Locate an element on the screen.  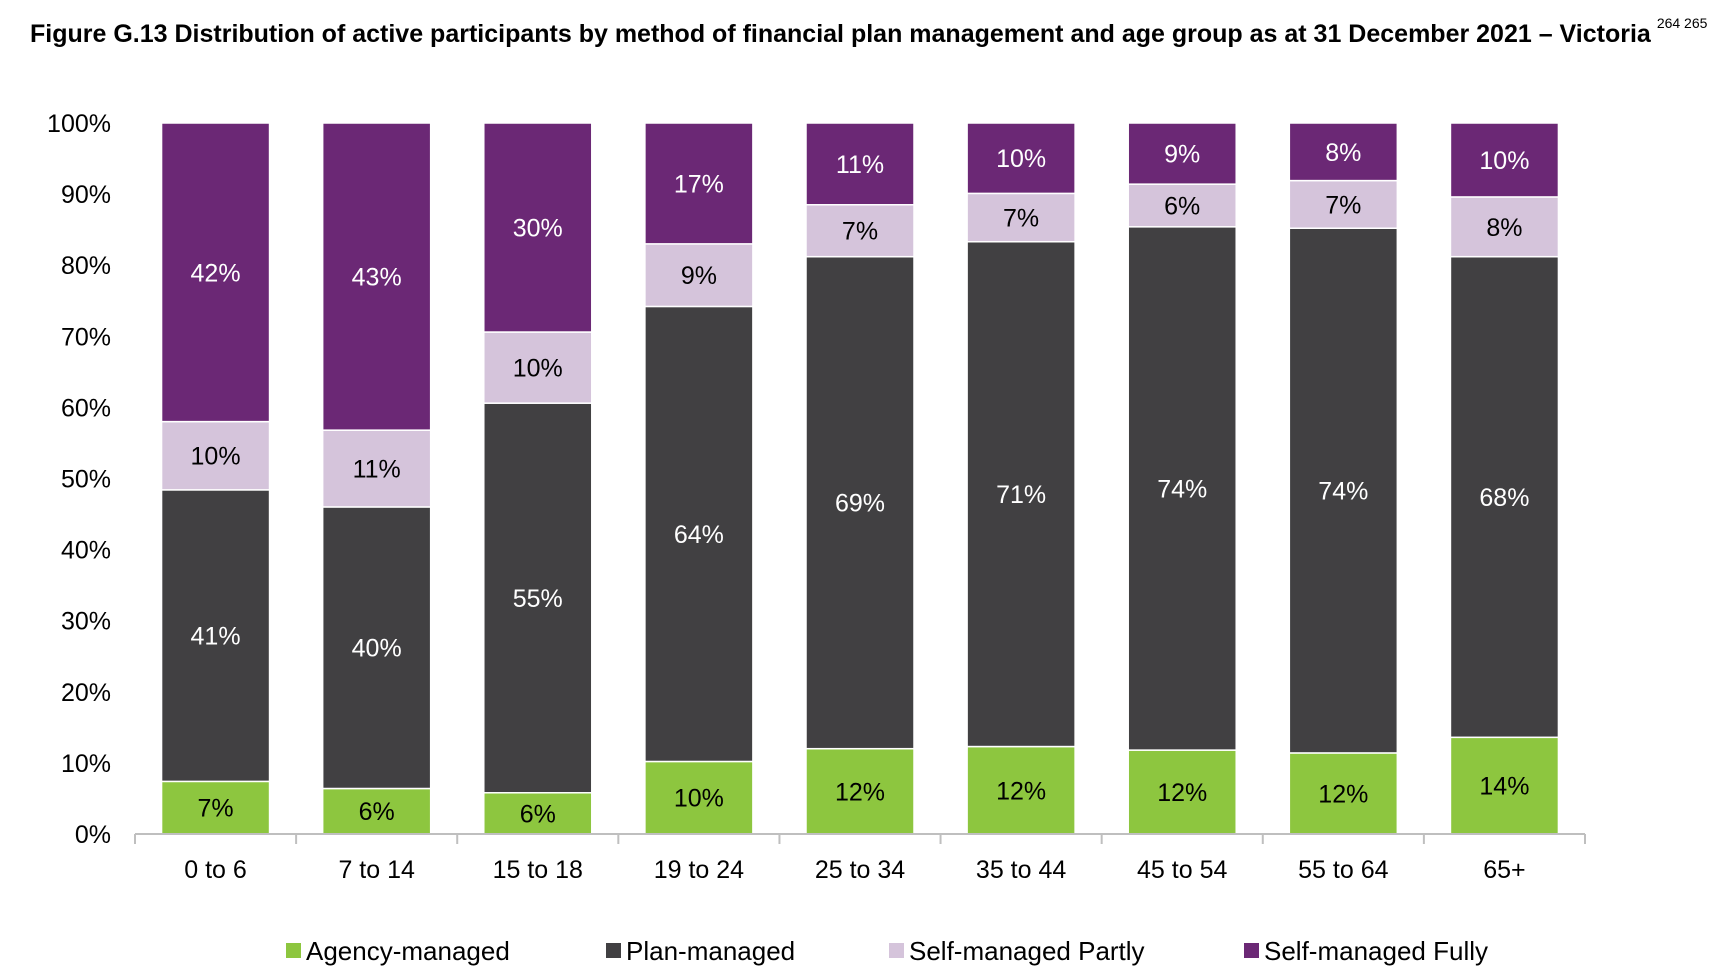
data-label: 17% is located at coordinates (699, 184).